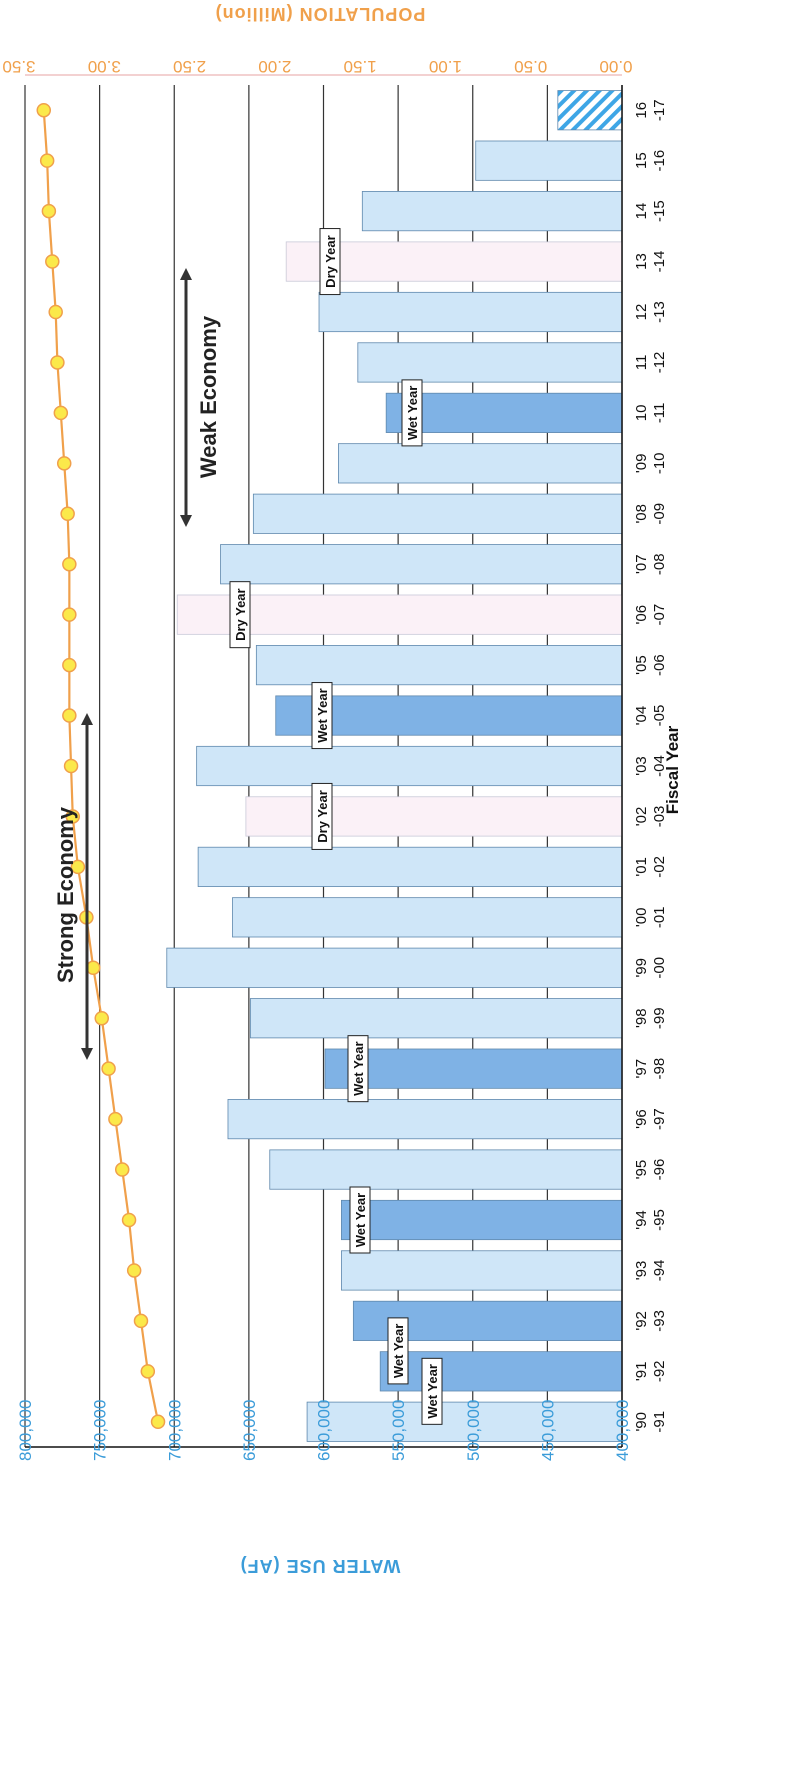 This screenshot has width=796, height=1791. What do you see at coordinates (641, 665) in the screenshot?
I see `x-tick-year-15: '05` at bounding box center [641, 665].